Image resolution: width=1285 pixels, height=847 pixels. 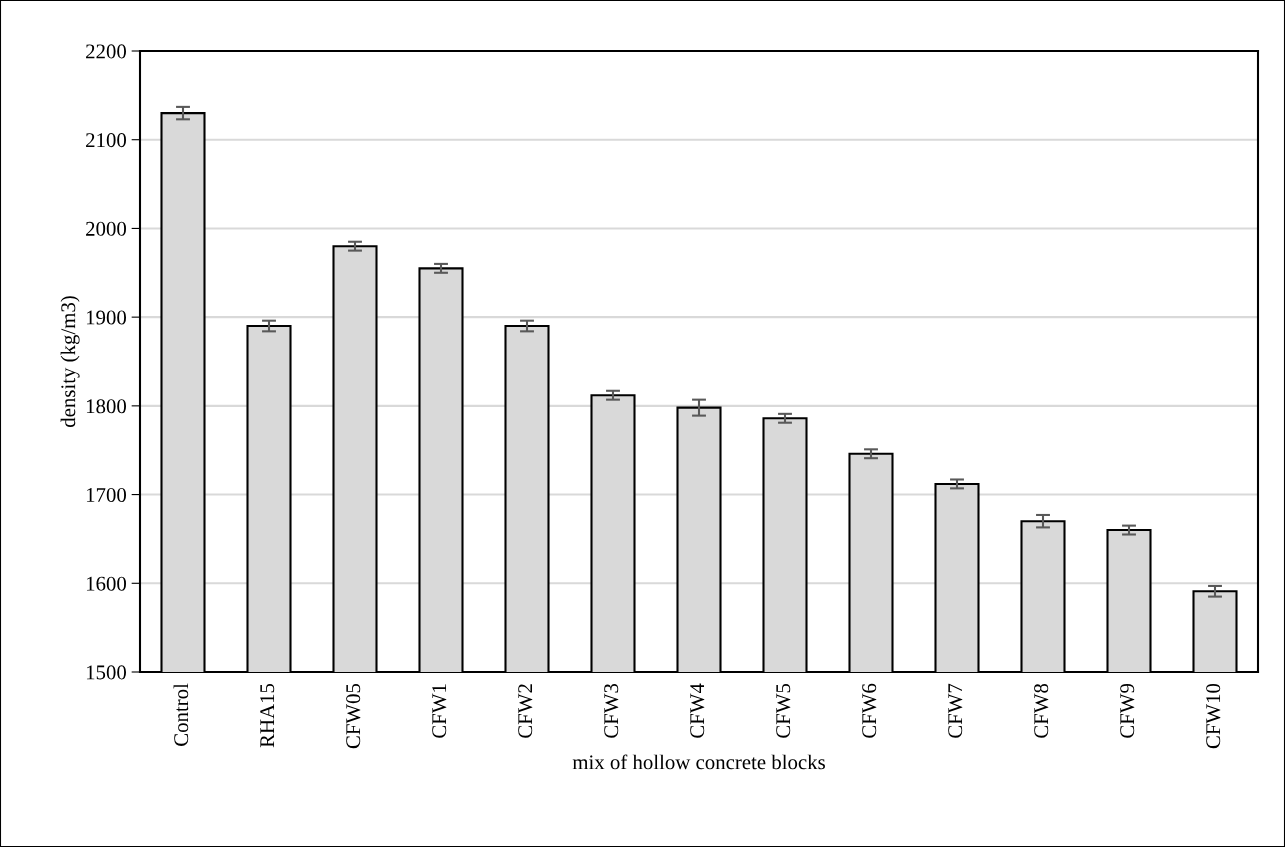 I want to click on x-tick-label: CFW8, so click(x=1041, y=710).